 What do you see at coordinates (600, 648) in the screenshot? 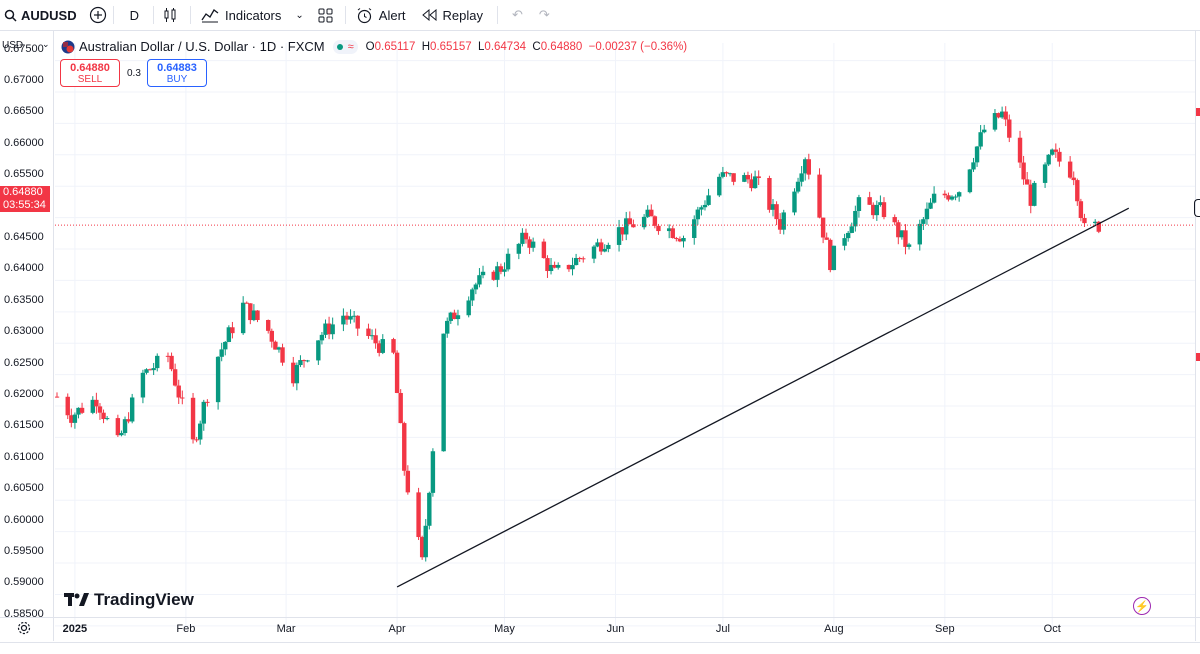
I see `bottom-panel-edge` at bounding box center [600, 648].